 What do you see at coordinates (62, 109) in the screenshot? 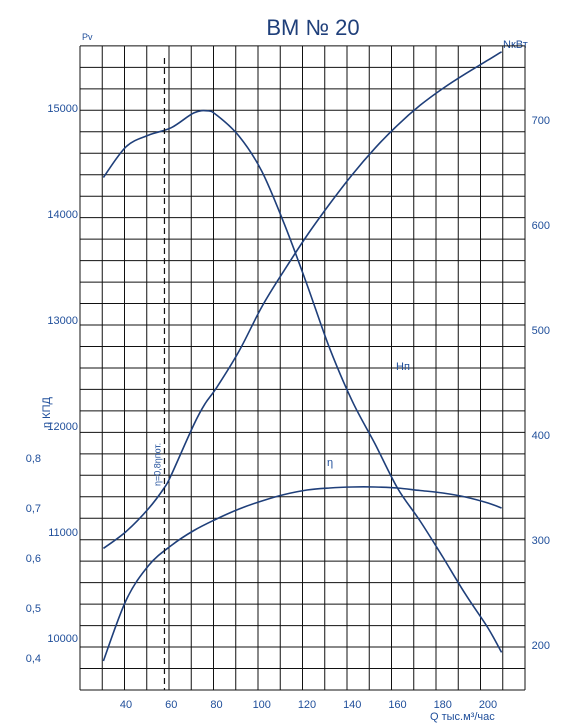
I see `y-left-tick-label: 15000` at bounding box center [62, 109].